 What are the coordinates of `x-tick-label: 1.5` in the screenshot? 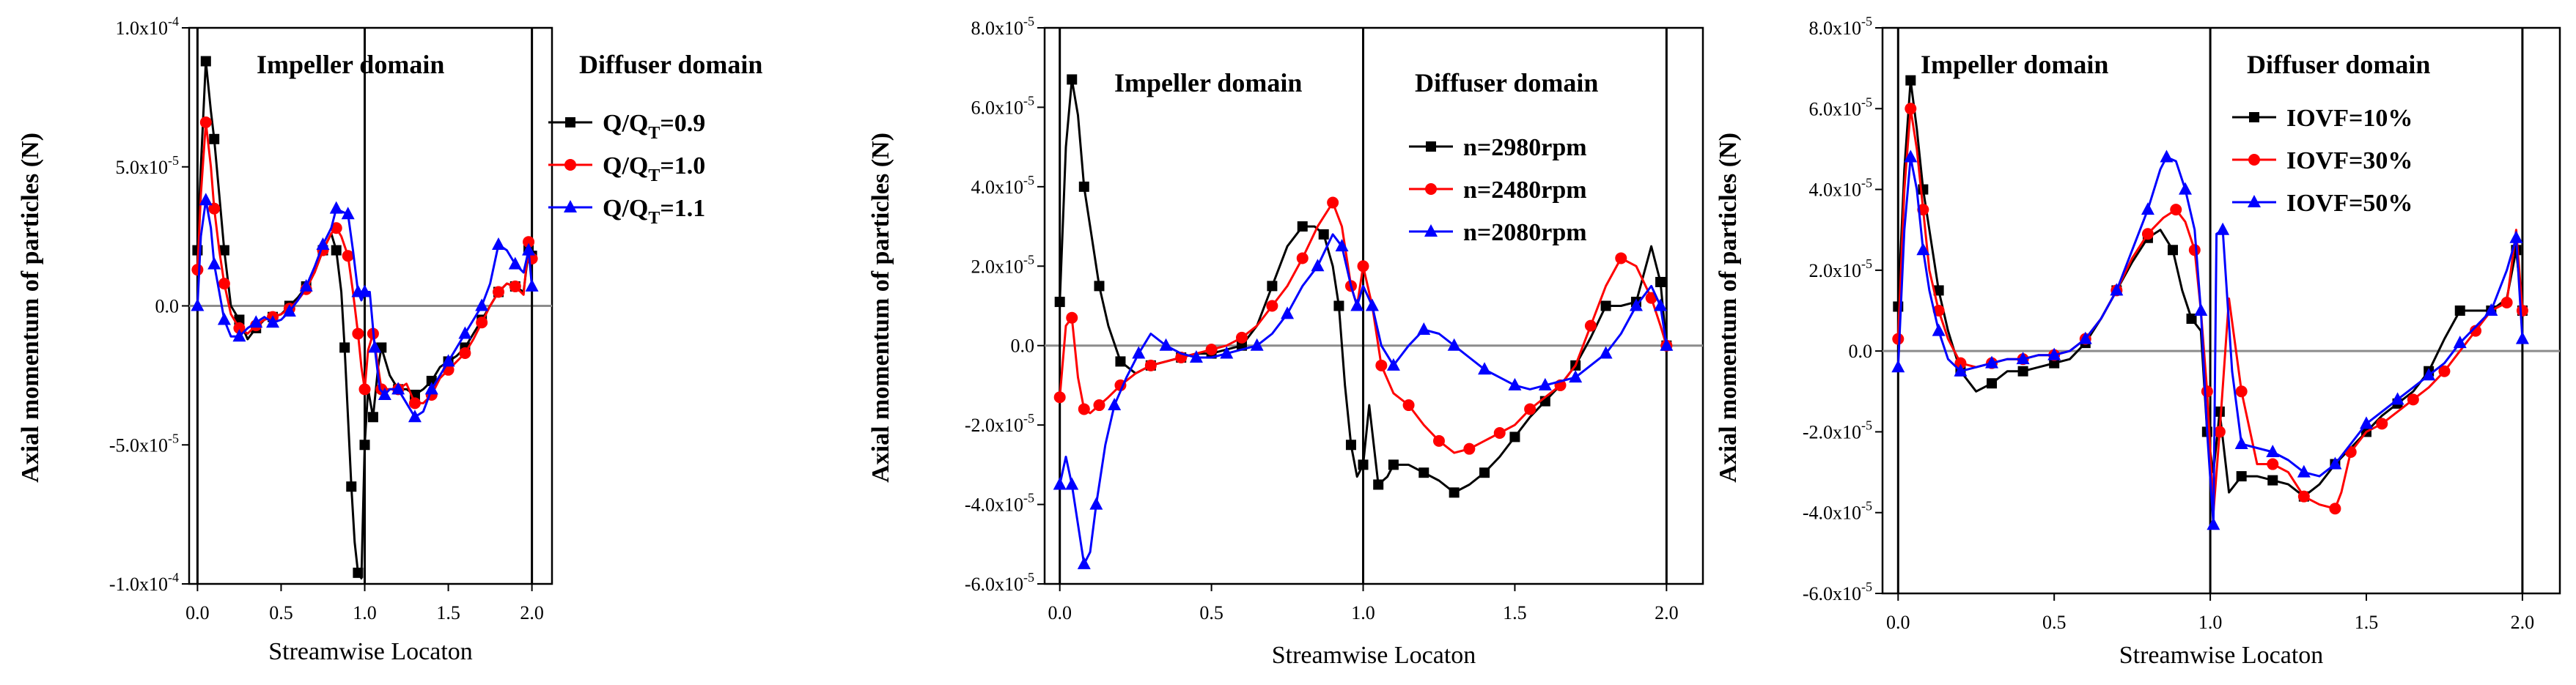 It's located at (1515, 612).